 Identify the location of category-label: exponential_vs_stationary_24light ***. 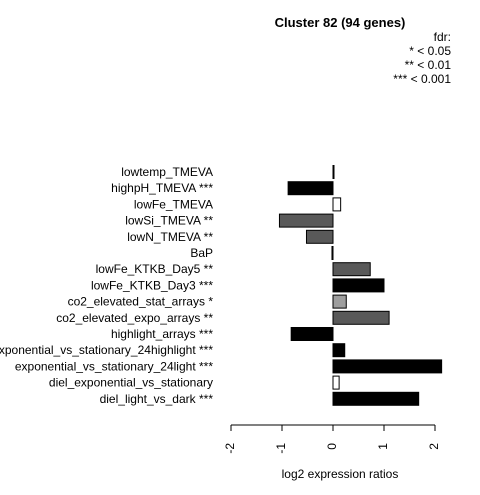
(114, 366).